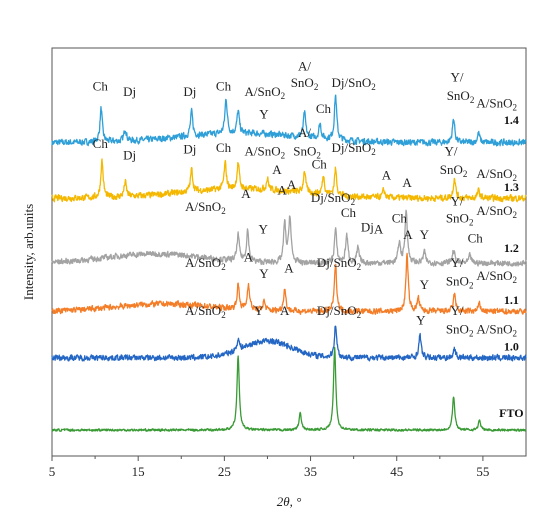 This screenshot has height=527, width=550. I want to click on y-axis-label: Intensity, arb.units, so click(28, 252).